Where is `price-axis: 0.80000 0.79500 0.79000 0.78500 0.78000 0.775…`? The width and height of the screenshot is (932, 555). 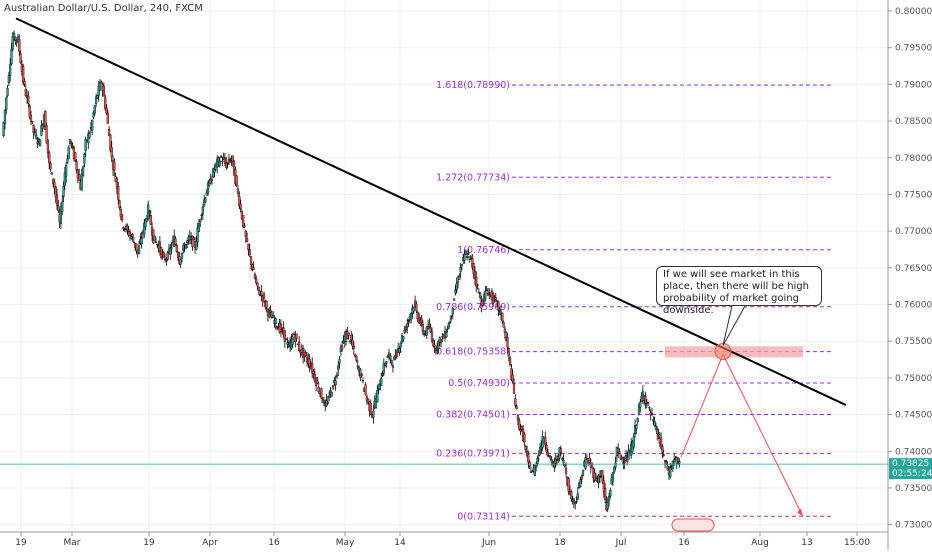
price-axis: 0.80000 0.79500 0.79000 0.78500 0.78000 0.775… is located at coordinates (909, 275).